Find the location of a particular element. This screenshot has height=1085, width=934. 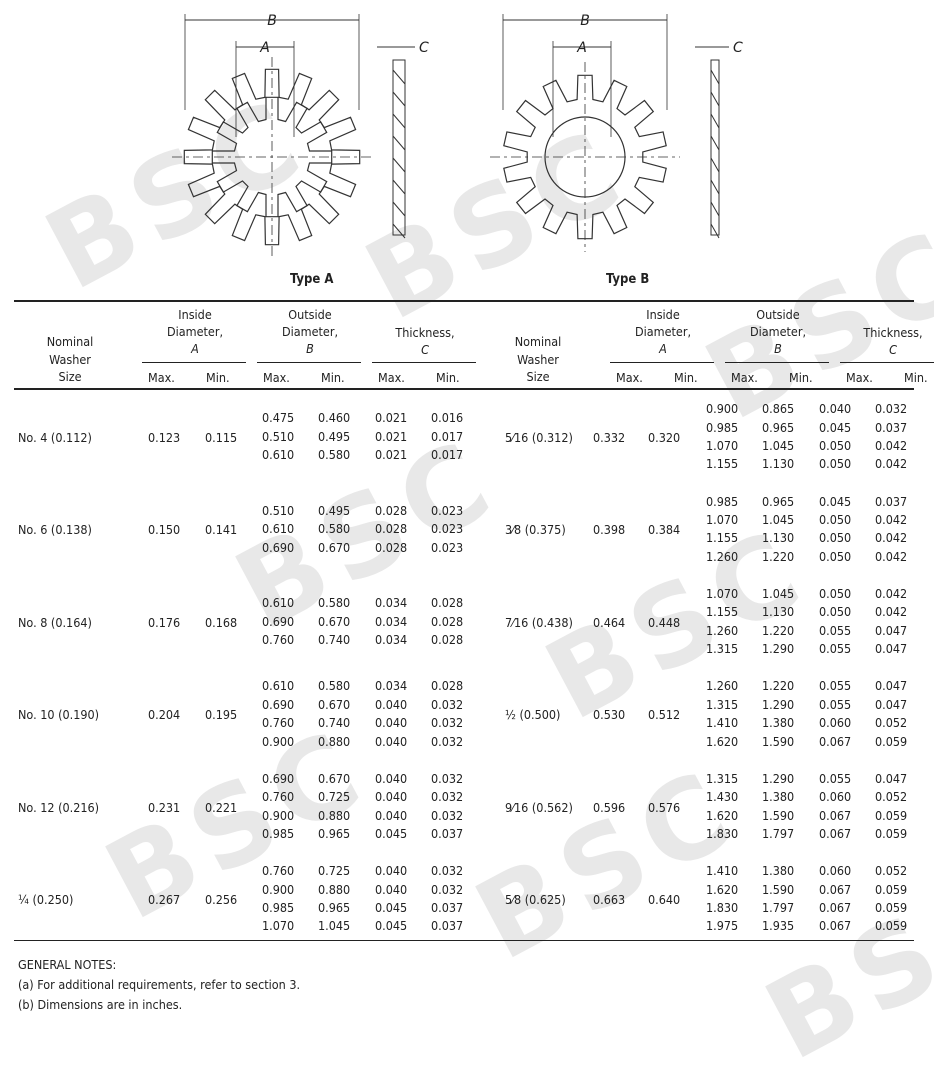

inside-diameter-max: 0.398 is located at coordinates (609, 530).